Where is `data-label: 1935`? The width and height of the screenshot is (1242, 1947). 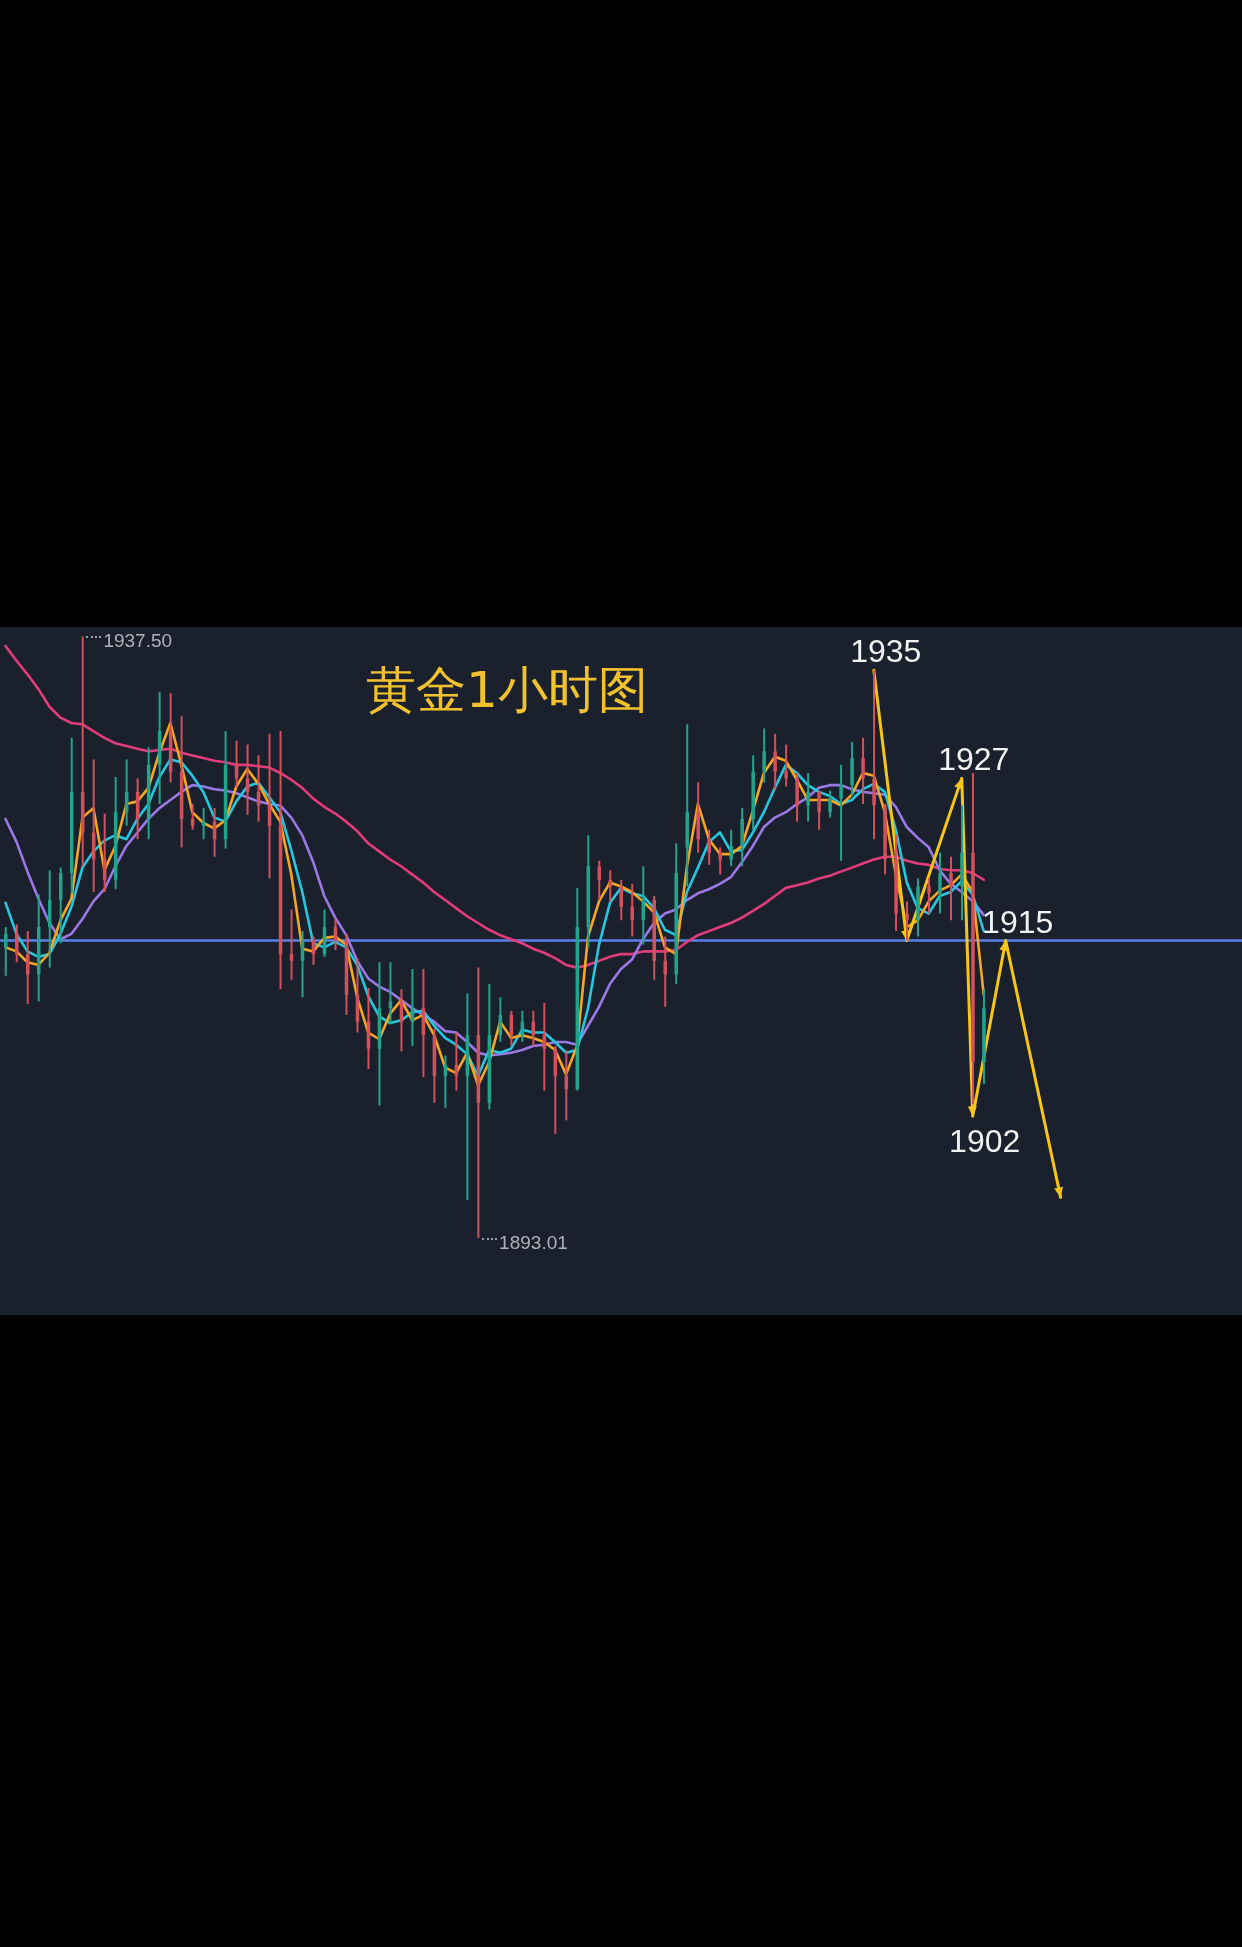
data-label: 1935 is located at coordinates (886, 651).